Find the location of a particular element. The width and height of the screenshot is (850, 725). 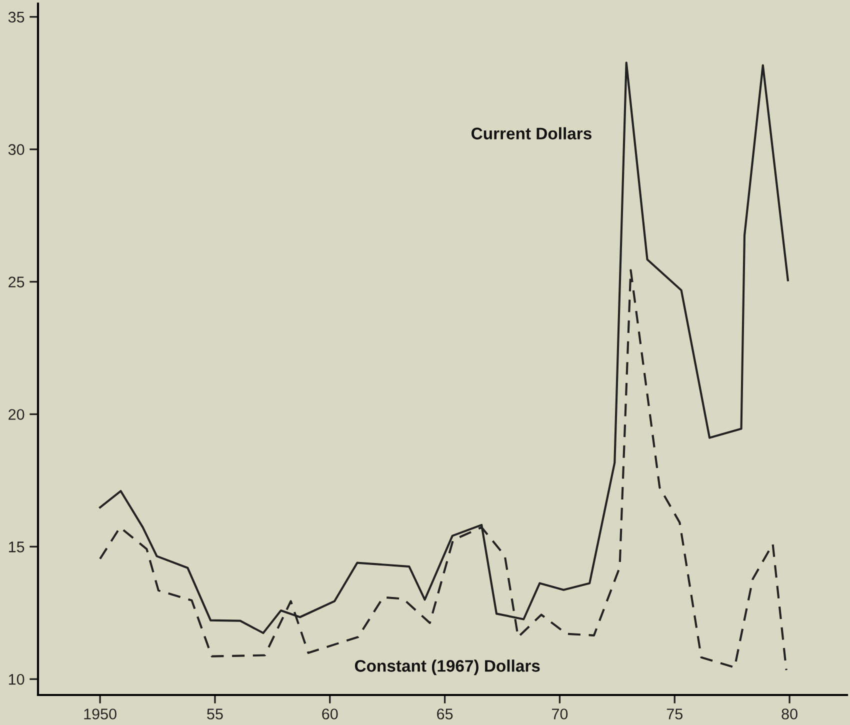

x-tick-label: 55 is located at coordinates (215, 714).